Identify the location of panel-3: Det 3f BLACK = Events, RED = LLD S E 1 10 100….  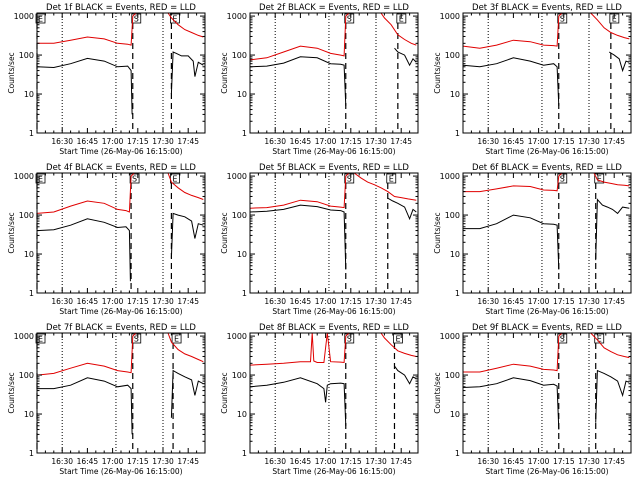
(532, 79).